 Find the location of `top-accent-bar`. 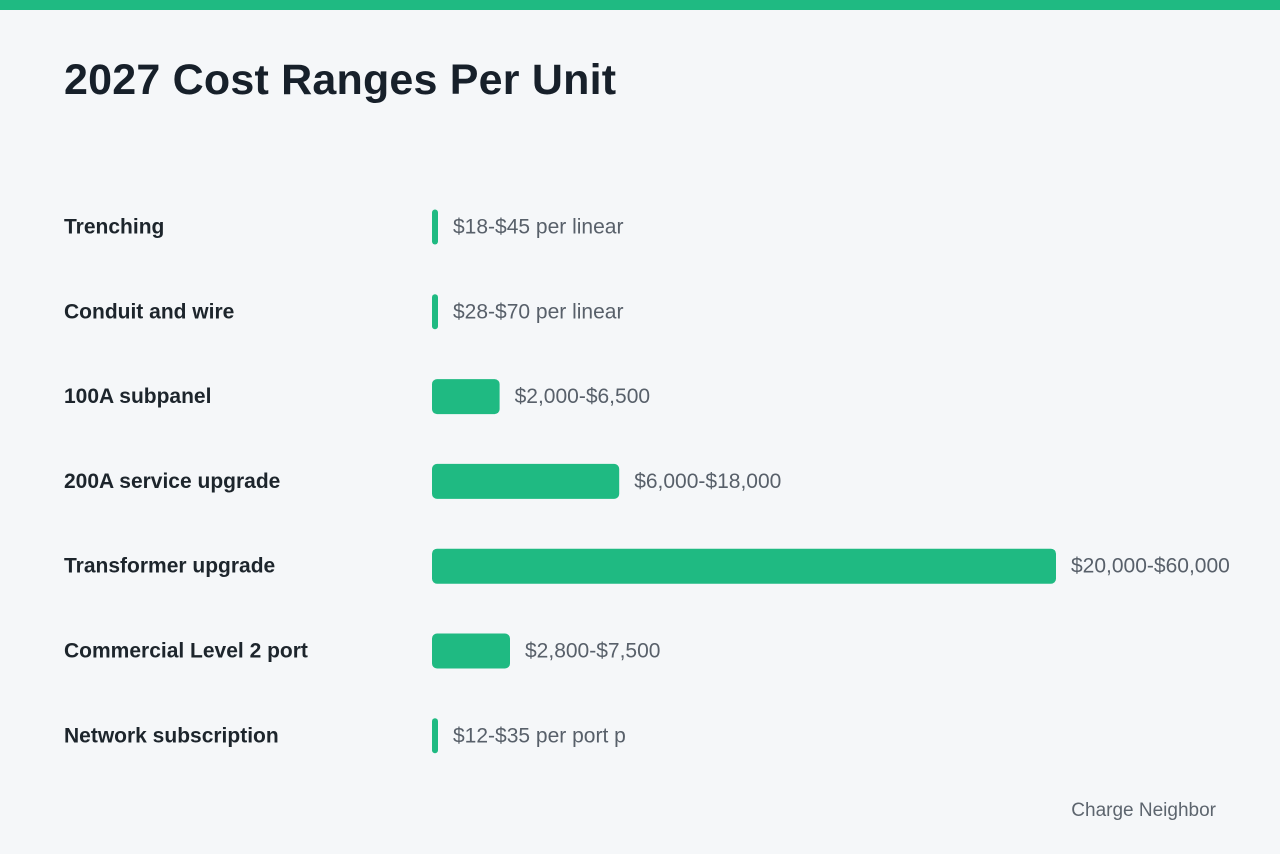

top-accent-bar is located at coordinates (640, 5).